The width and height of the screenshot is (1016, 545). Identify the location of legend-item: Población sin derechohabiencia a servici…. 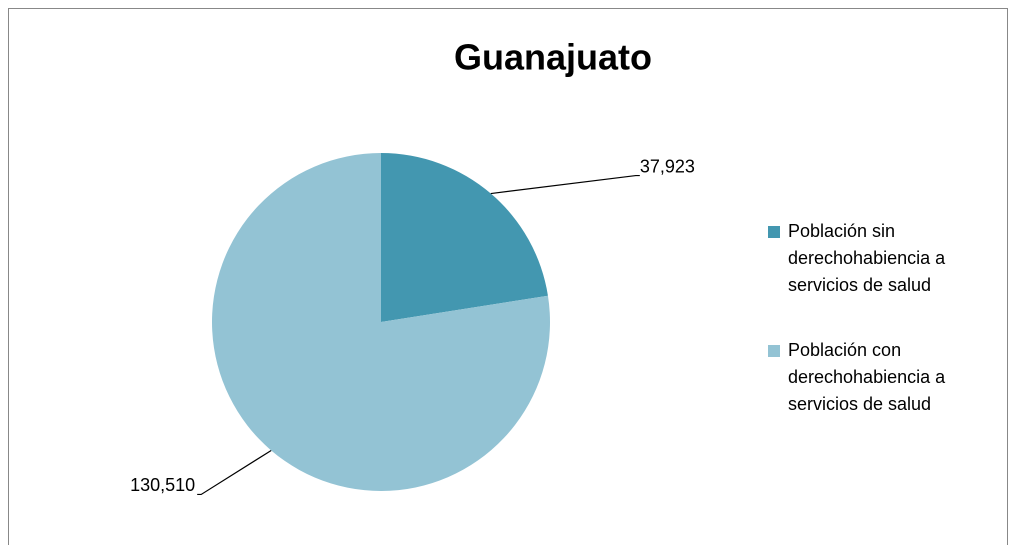
(868, 258).